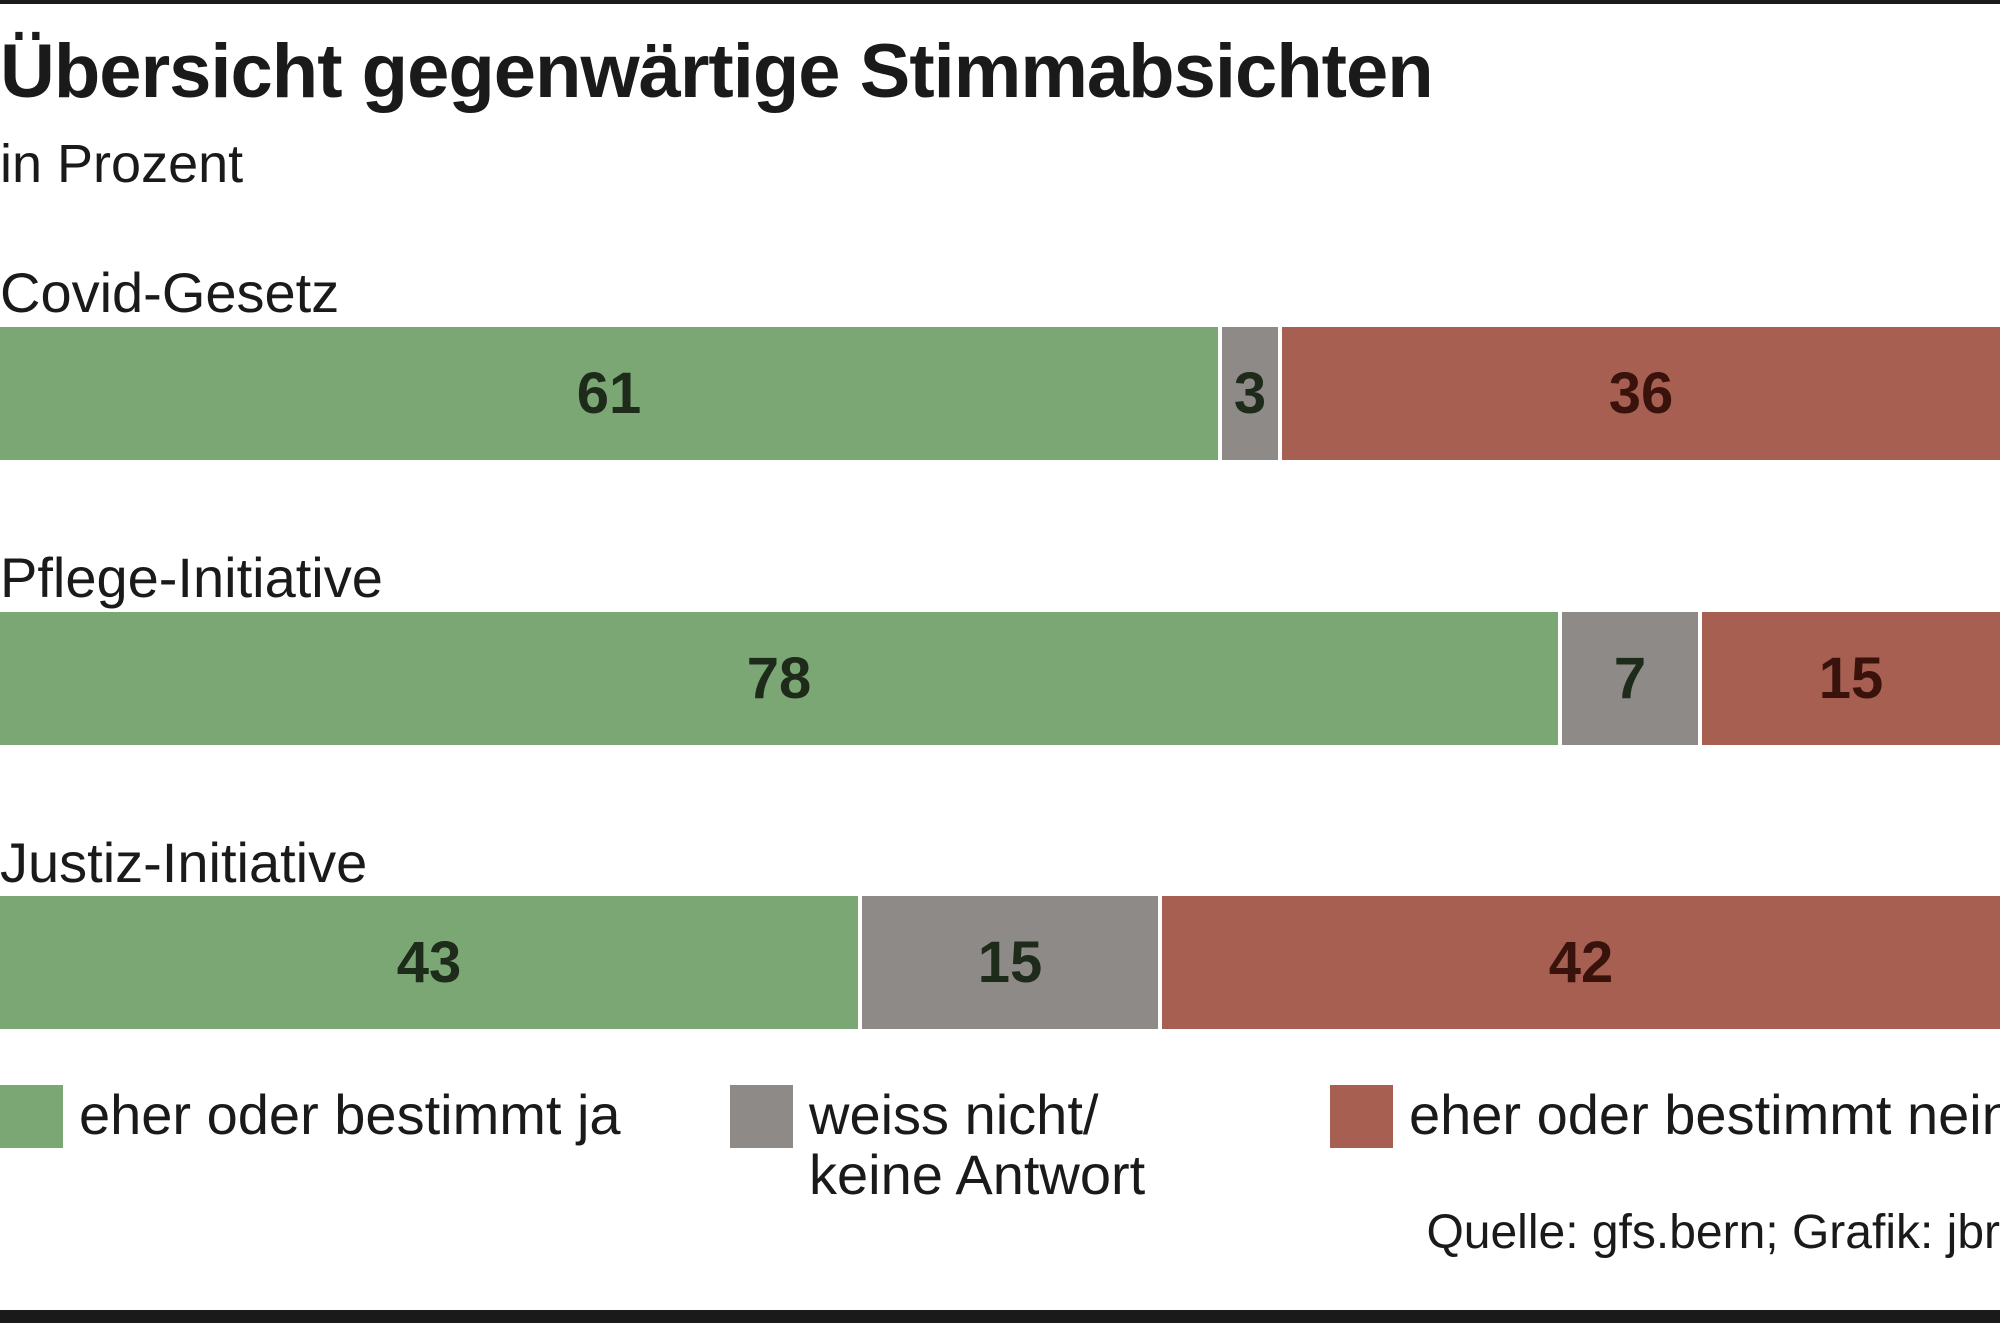  What do you see at coordinates (1713, 1232) in the screenshot?
I see `source-note: Quelle: gfs.bern; Grafik: jbr` at bounding box center [1713, 1232].